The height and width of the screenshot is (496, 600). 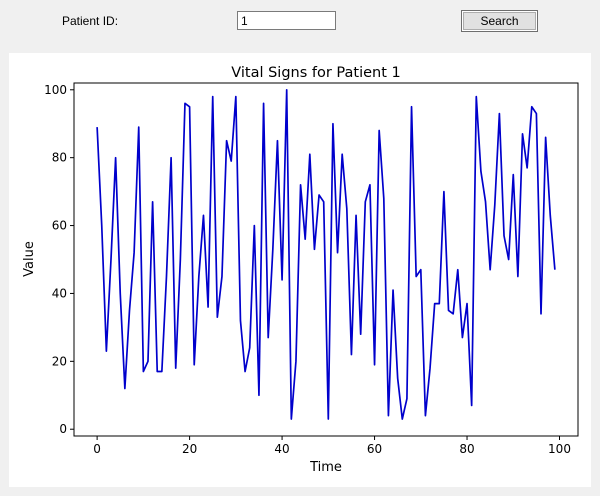 I want to click on y-tick-label: 80, so click(x=59, y=158).